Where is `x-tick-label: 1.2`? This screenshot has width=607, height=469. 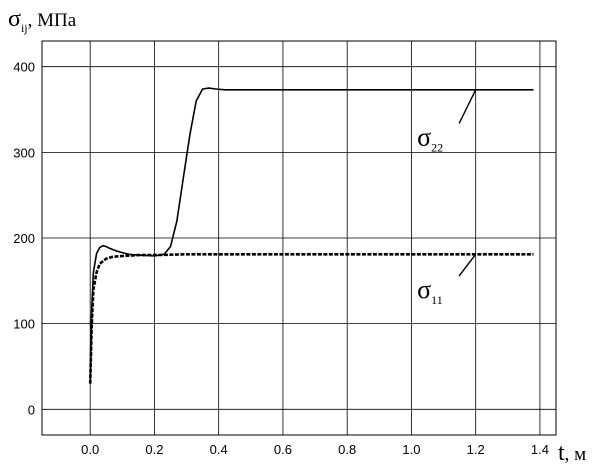 x-tick-label: 1.2 is located at coordinates (476, 449).